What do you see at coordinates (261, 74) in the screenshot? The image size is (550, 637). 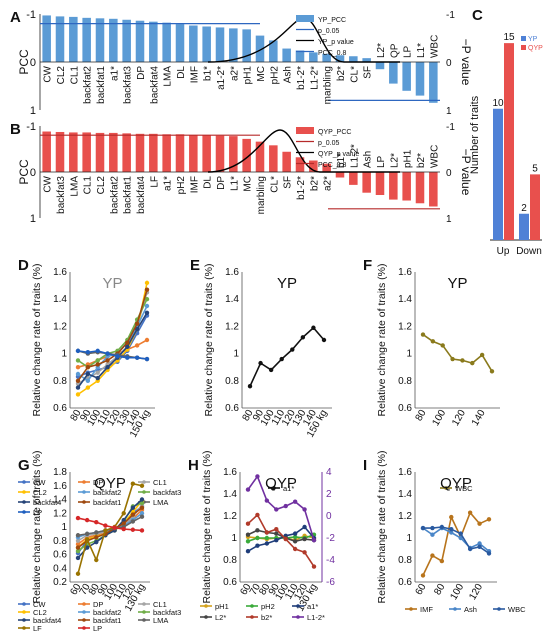 I see `category-label: MC` at bounding box center [261, 74].